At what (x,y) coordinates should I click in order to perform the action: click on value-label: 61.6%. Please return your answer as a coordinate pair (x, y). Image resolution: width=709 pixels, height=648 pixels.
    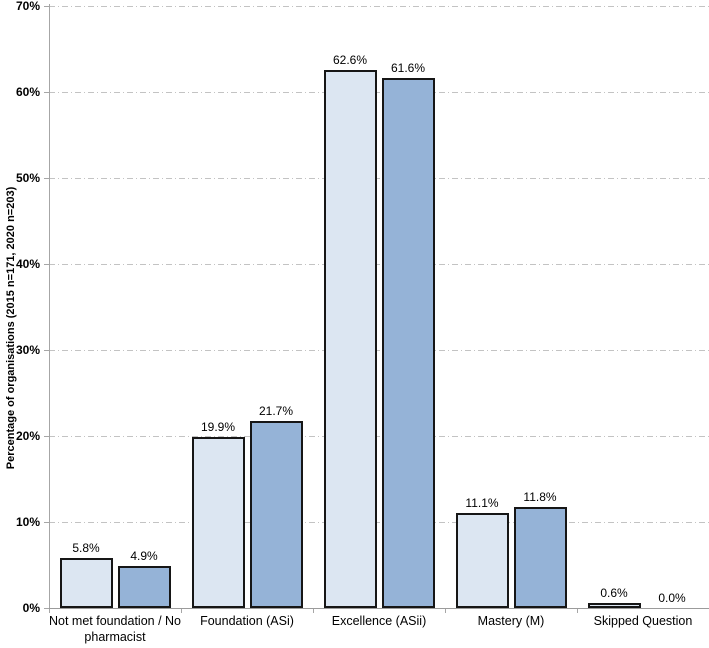
    Looking at the image, I should click on (408, 68).